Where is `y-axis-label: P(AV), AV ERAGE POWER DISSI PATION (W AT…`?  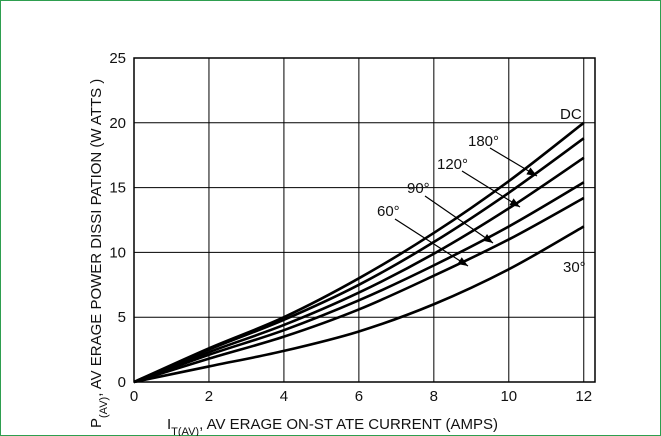
y-axis-label: P(AV), AV ERAGE POWER DISSI PATION (W AT… is located at coordinates (99, 253).